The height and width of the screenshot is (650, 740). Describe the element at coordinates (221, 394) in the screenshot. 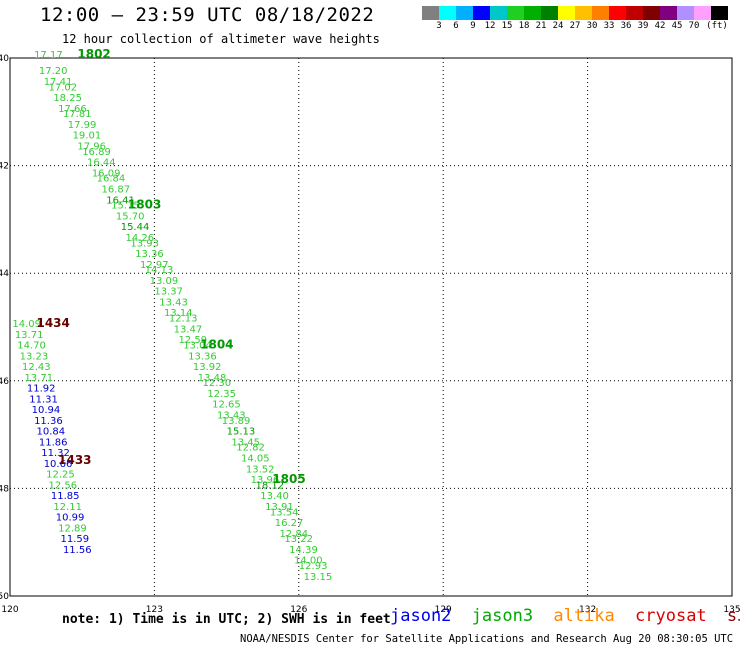

I see `wave-height-value: 12.35` at that location.